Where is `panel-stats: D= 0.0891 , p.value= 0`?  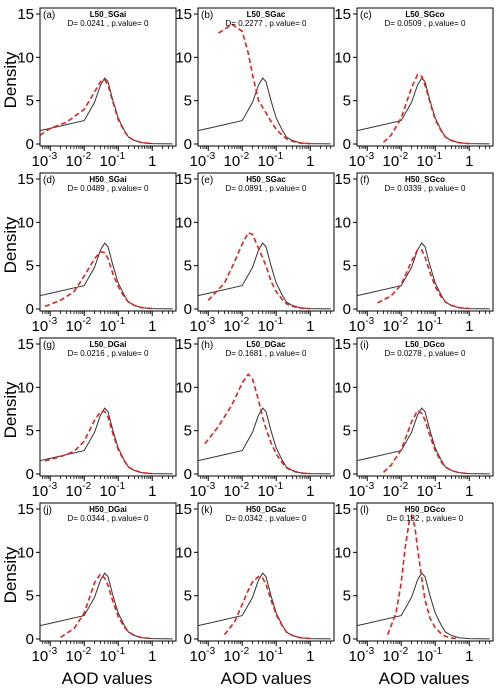
panel-stats: D= 0.0891 , p.value= 0 is located at coordinates (267, 188).